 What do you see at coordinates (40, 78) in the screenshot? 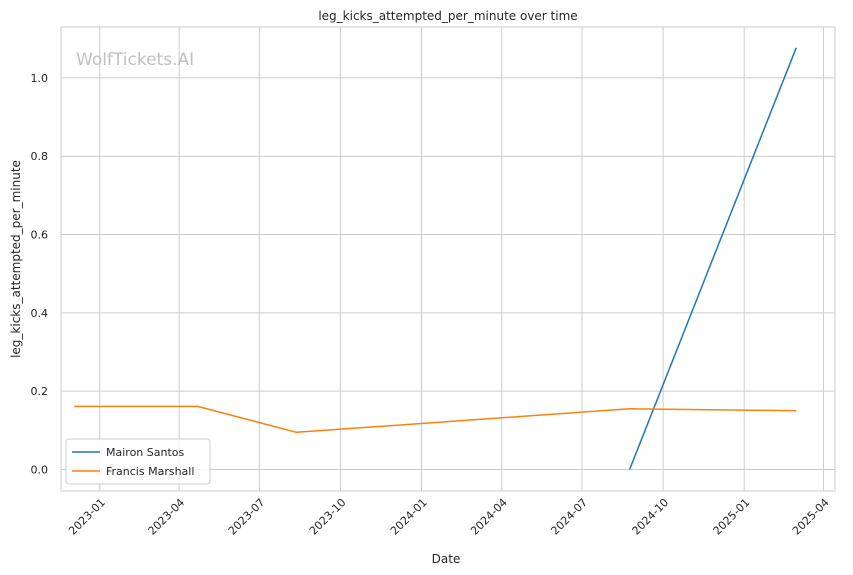
I see `y-tick-label: 1.0` at bounding box center [40, 78].